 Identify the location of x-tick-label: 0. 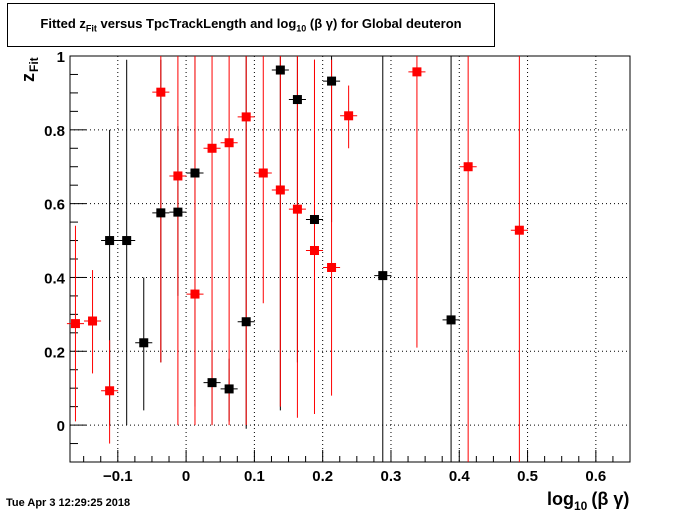
(186, 476).